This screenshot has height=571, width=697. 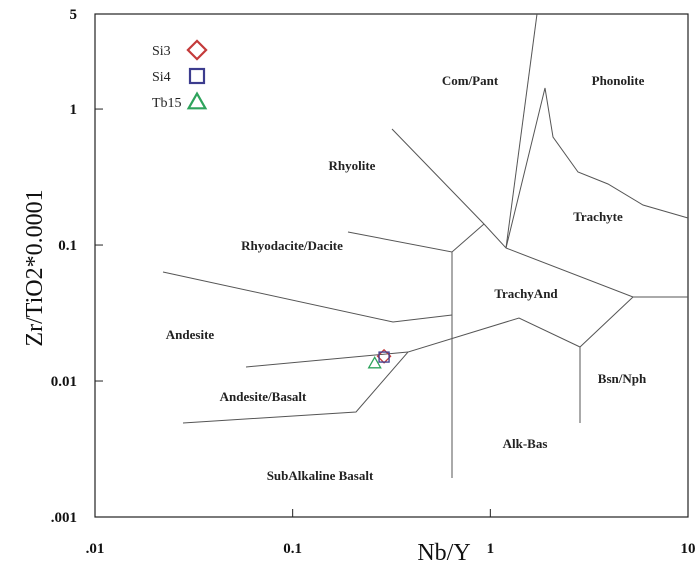 I want to click on field-label: SubAlkaline Basalt, so click(x=320, y=475).